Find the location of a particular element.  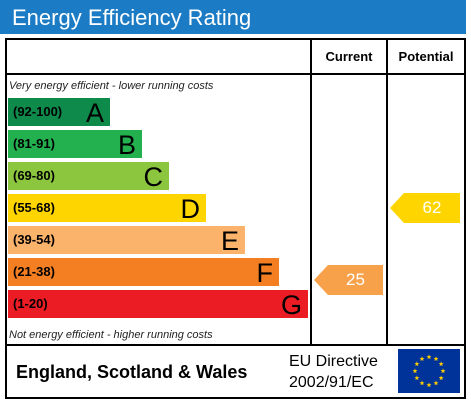

potential-column-header: Potential is located at coordinates (426, 56).